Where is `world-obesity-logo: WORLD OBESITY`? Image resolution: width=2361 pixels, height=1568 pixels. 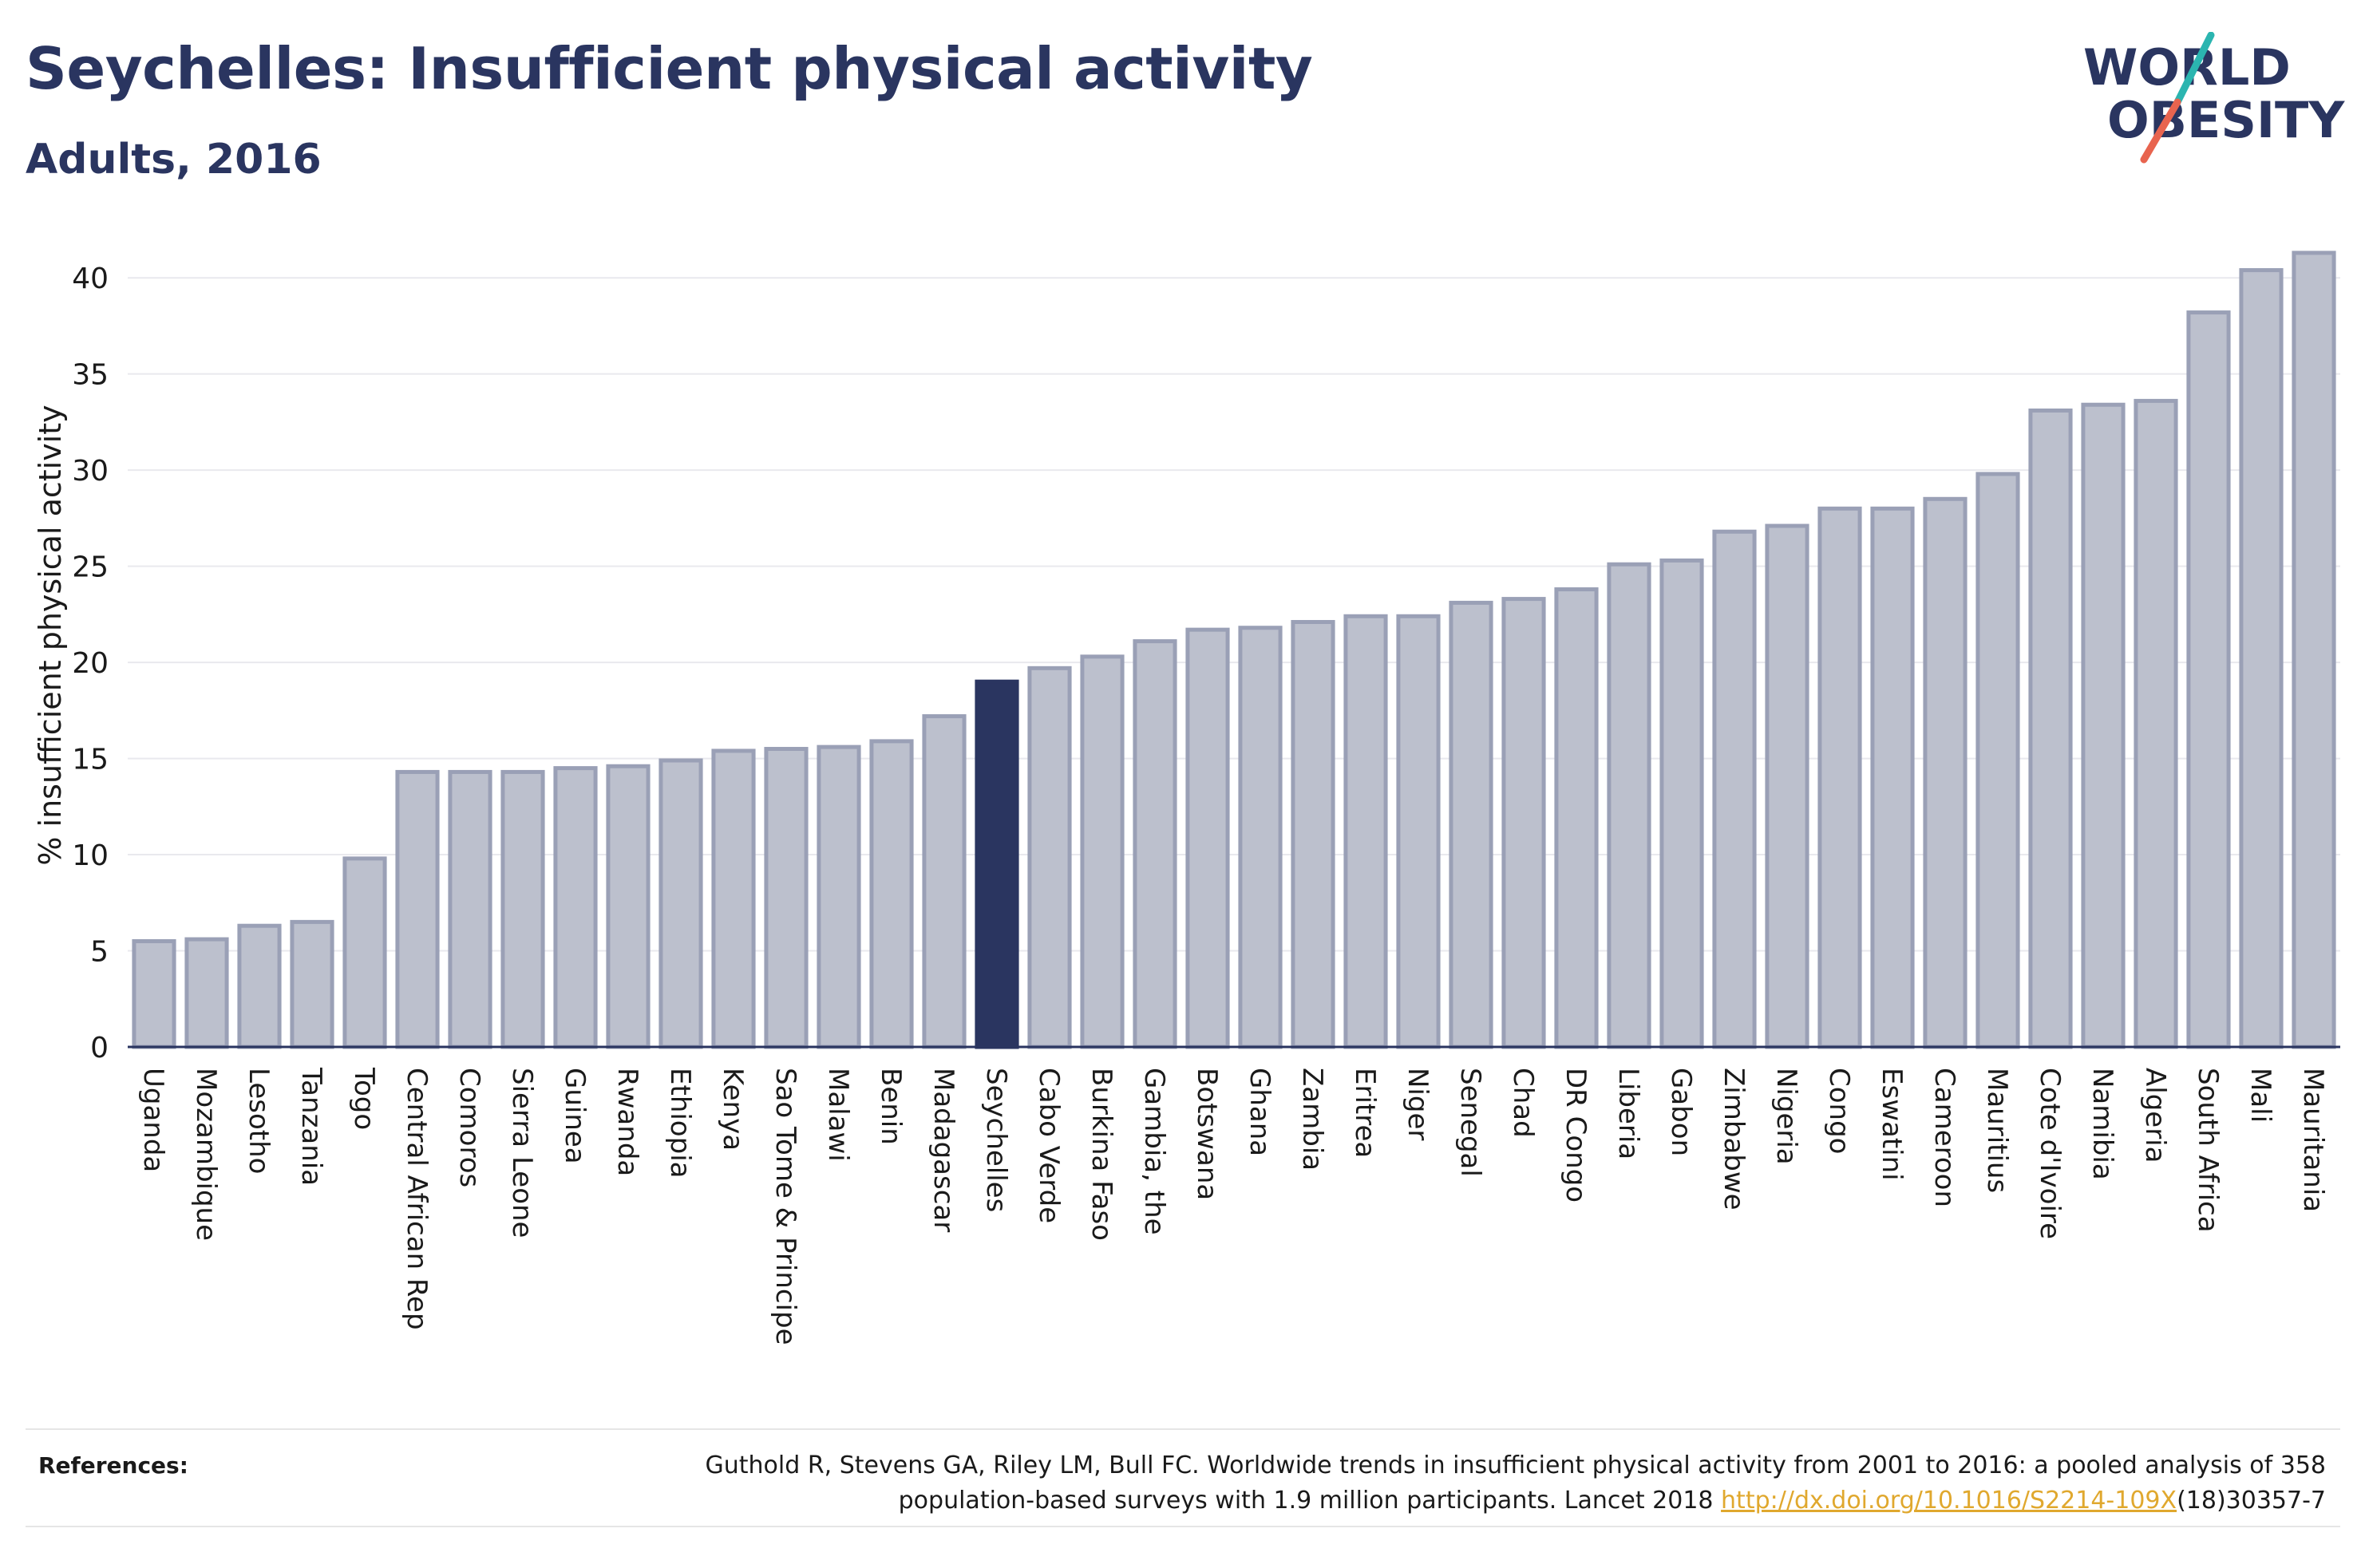 world-obesity-logo: WORLD OBESITY is located at coordinates (2214, 98).